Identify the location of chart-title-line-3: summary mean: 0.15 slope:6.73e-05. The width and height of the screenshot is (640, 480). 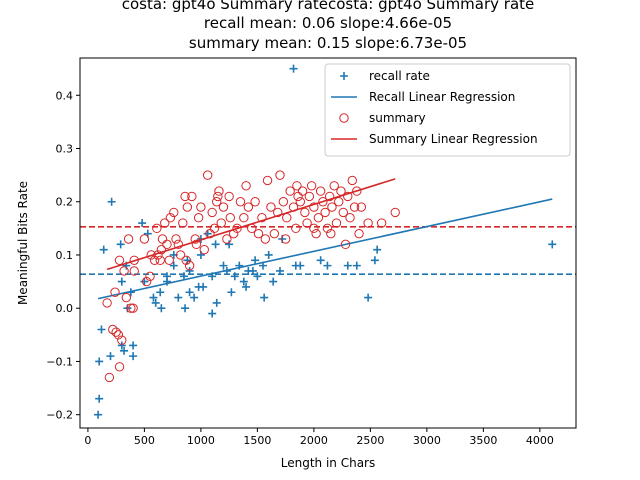
(328, 43).